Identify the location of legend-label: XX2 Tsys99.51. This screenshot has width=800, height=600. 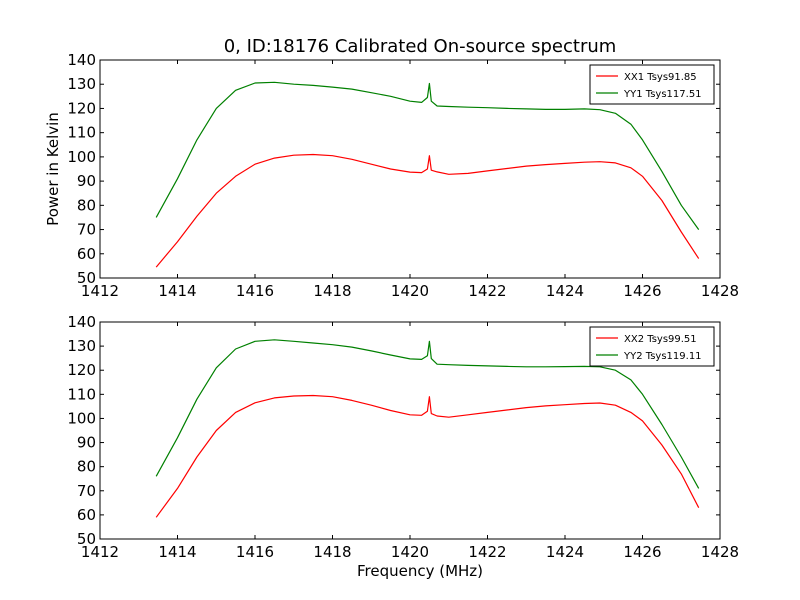
(660, 339).